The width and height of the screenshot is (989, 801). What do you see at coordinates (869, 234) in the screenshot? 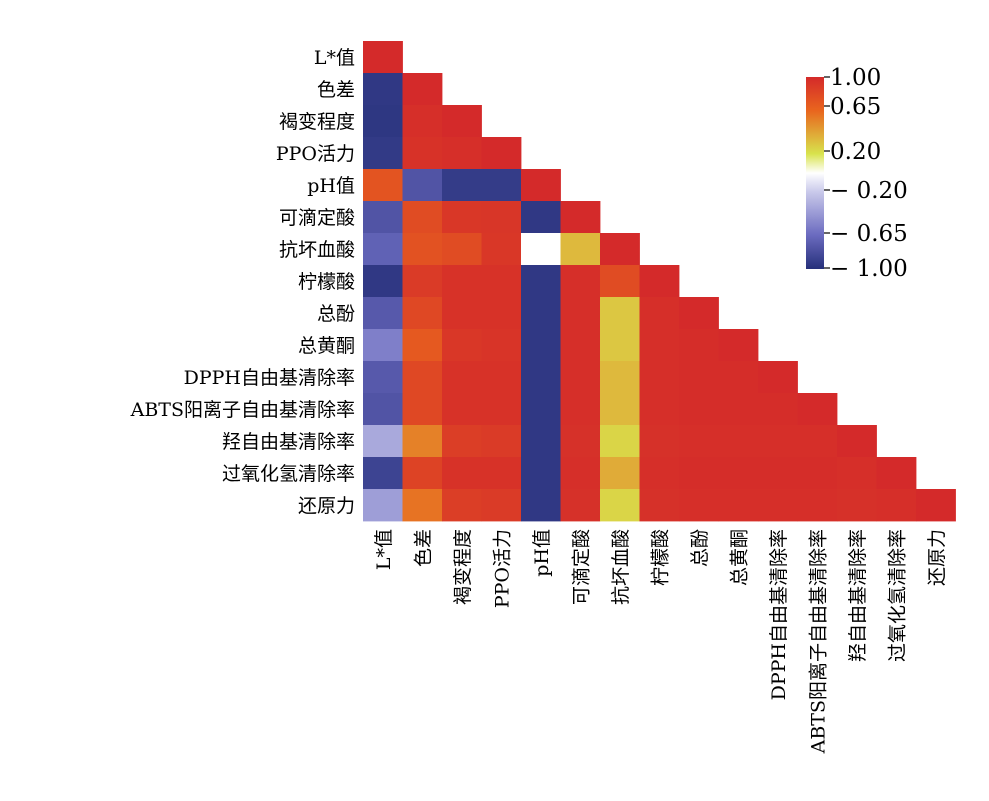
I see `colorbar-tick-label: − 0.65` at bounding box center [869, 234].